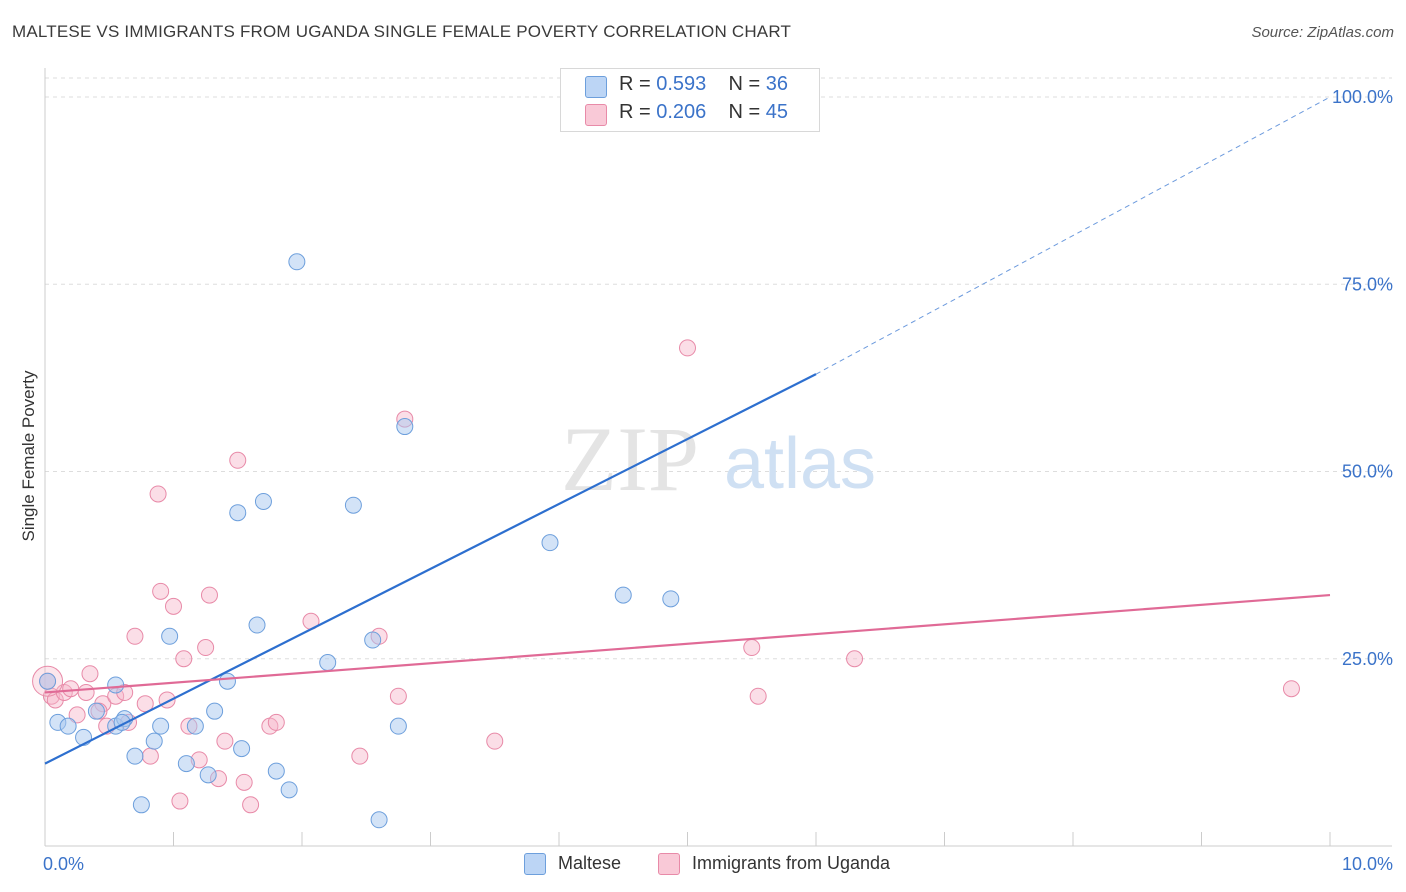 This screenshot has width=1406, height=892. I want to click on maltese-legend-label: Maltese, so click(590, 863).